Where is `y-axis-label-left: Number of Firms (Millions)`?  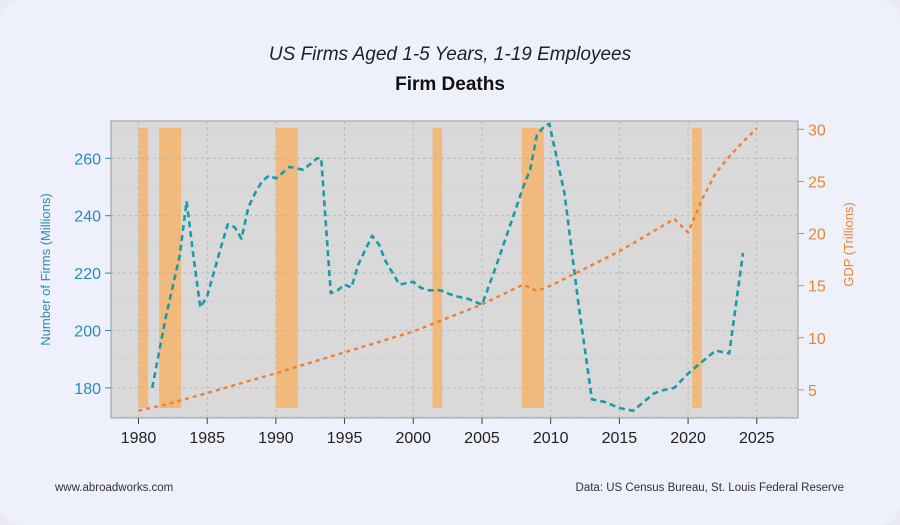
y-axis-label-left: Number of Firms (Millions) is located at coordinates (45, 269).